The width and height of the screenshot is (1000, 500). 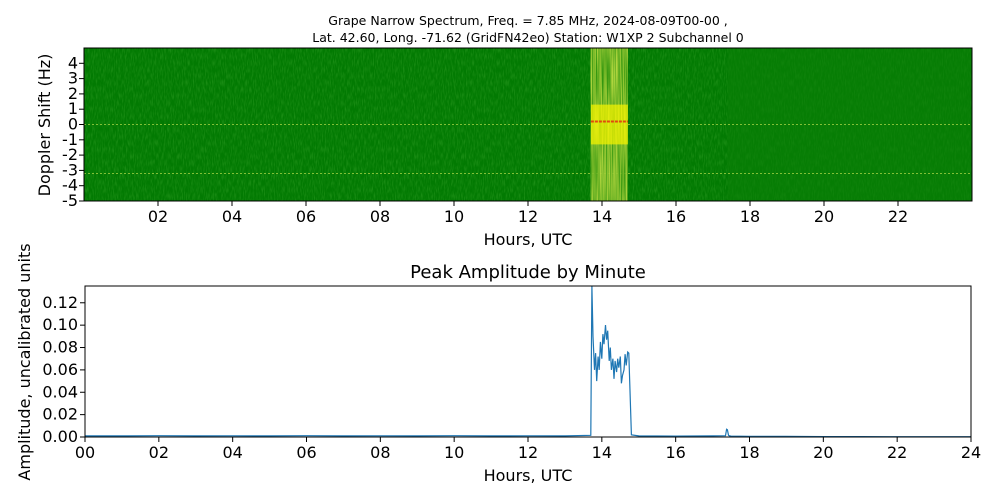 What do you see at coordinates (60, 324) in the screenshot?
I see `amp-y-tick-label-5: 0.10` at bounding box center [60, 324].